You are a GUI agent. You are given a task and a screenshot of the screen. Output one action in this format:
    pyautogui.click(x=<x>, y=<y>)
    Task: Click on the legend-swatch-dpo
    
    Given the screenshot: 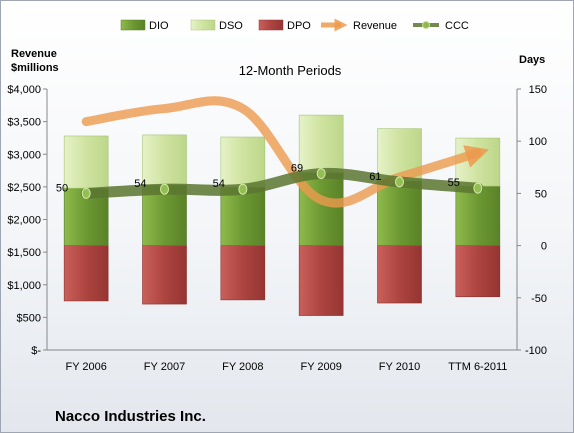 What is the action you would take?
    pyautogui.click(x=271, y=25)
    